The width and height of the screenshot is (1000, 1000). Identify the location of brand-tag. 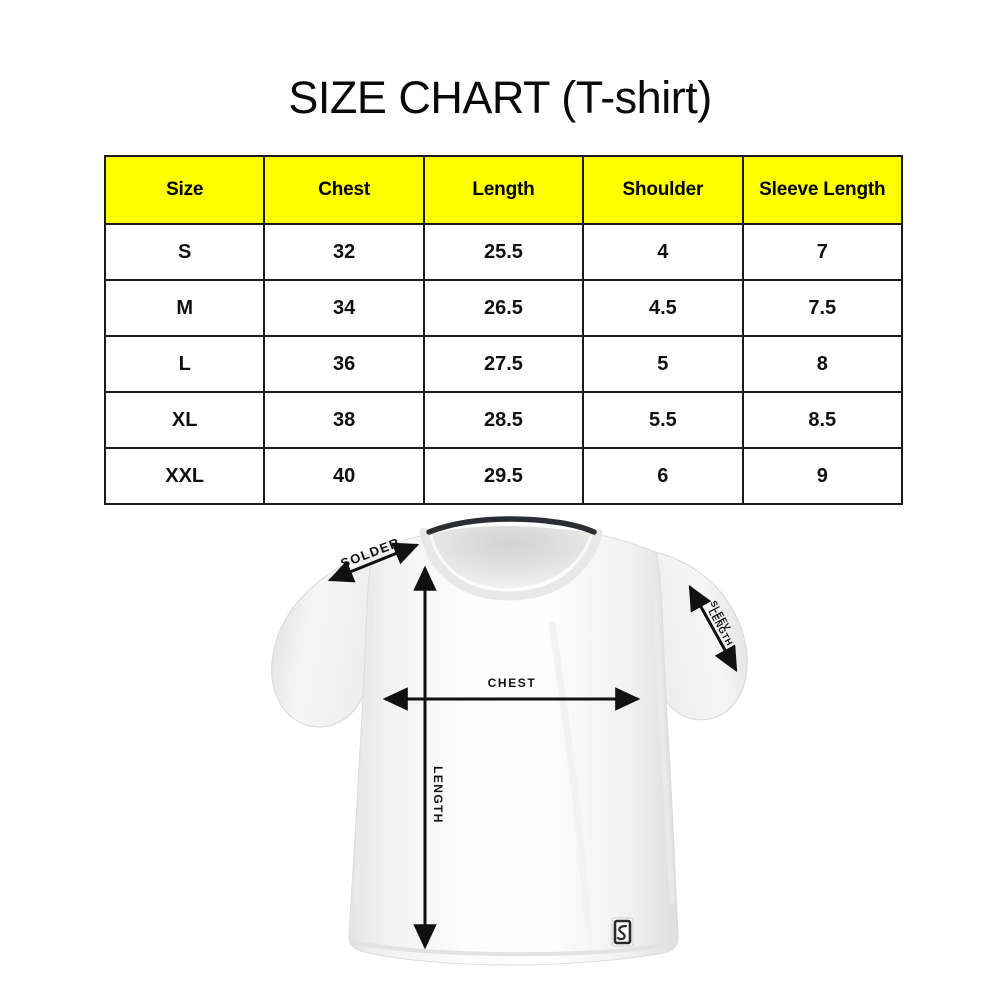
(622, 932).